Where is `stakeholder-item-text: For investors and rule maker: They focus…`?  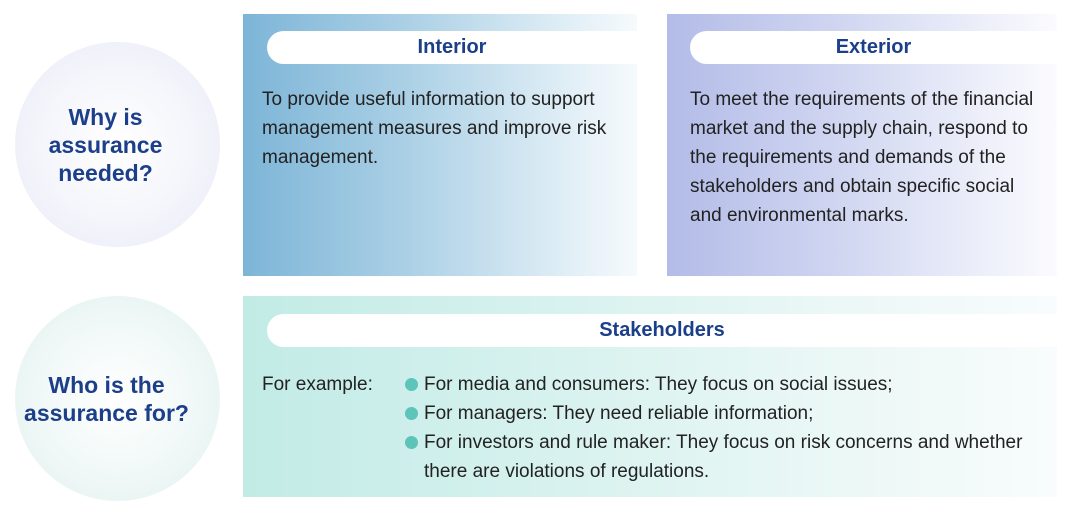 stakeholder-item-text: For investors and rule maker: They focus… is located at coordinates (723, 457).